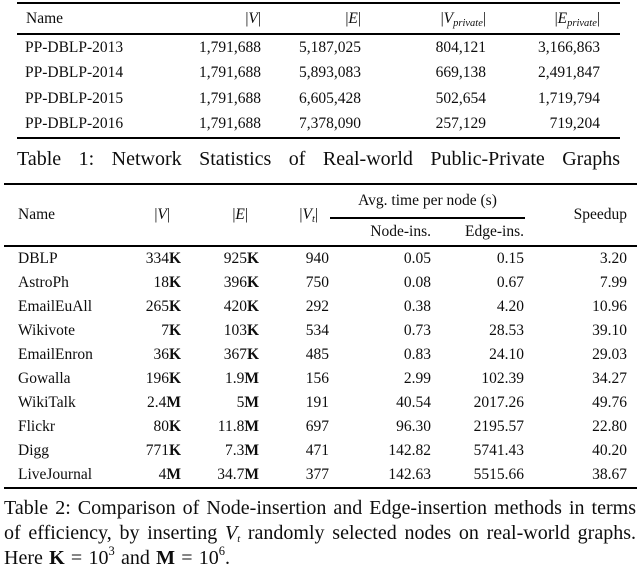  What do you see at coordinates (510, 306) in the screenshot?
I see `value-cell: 4.20` at bounding box center [510, 306].